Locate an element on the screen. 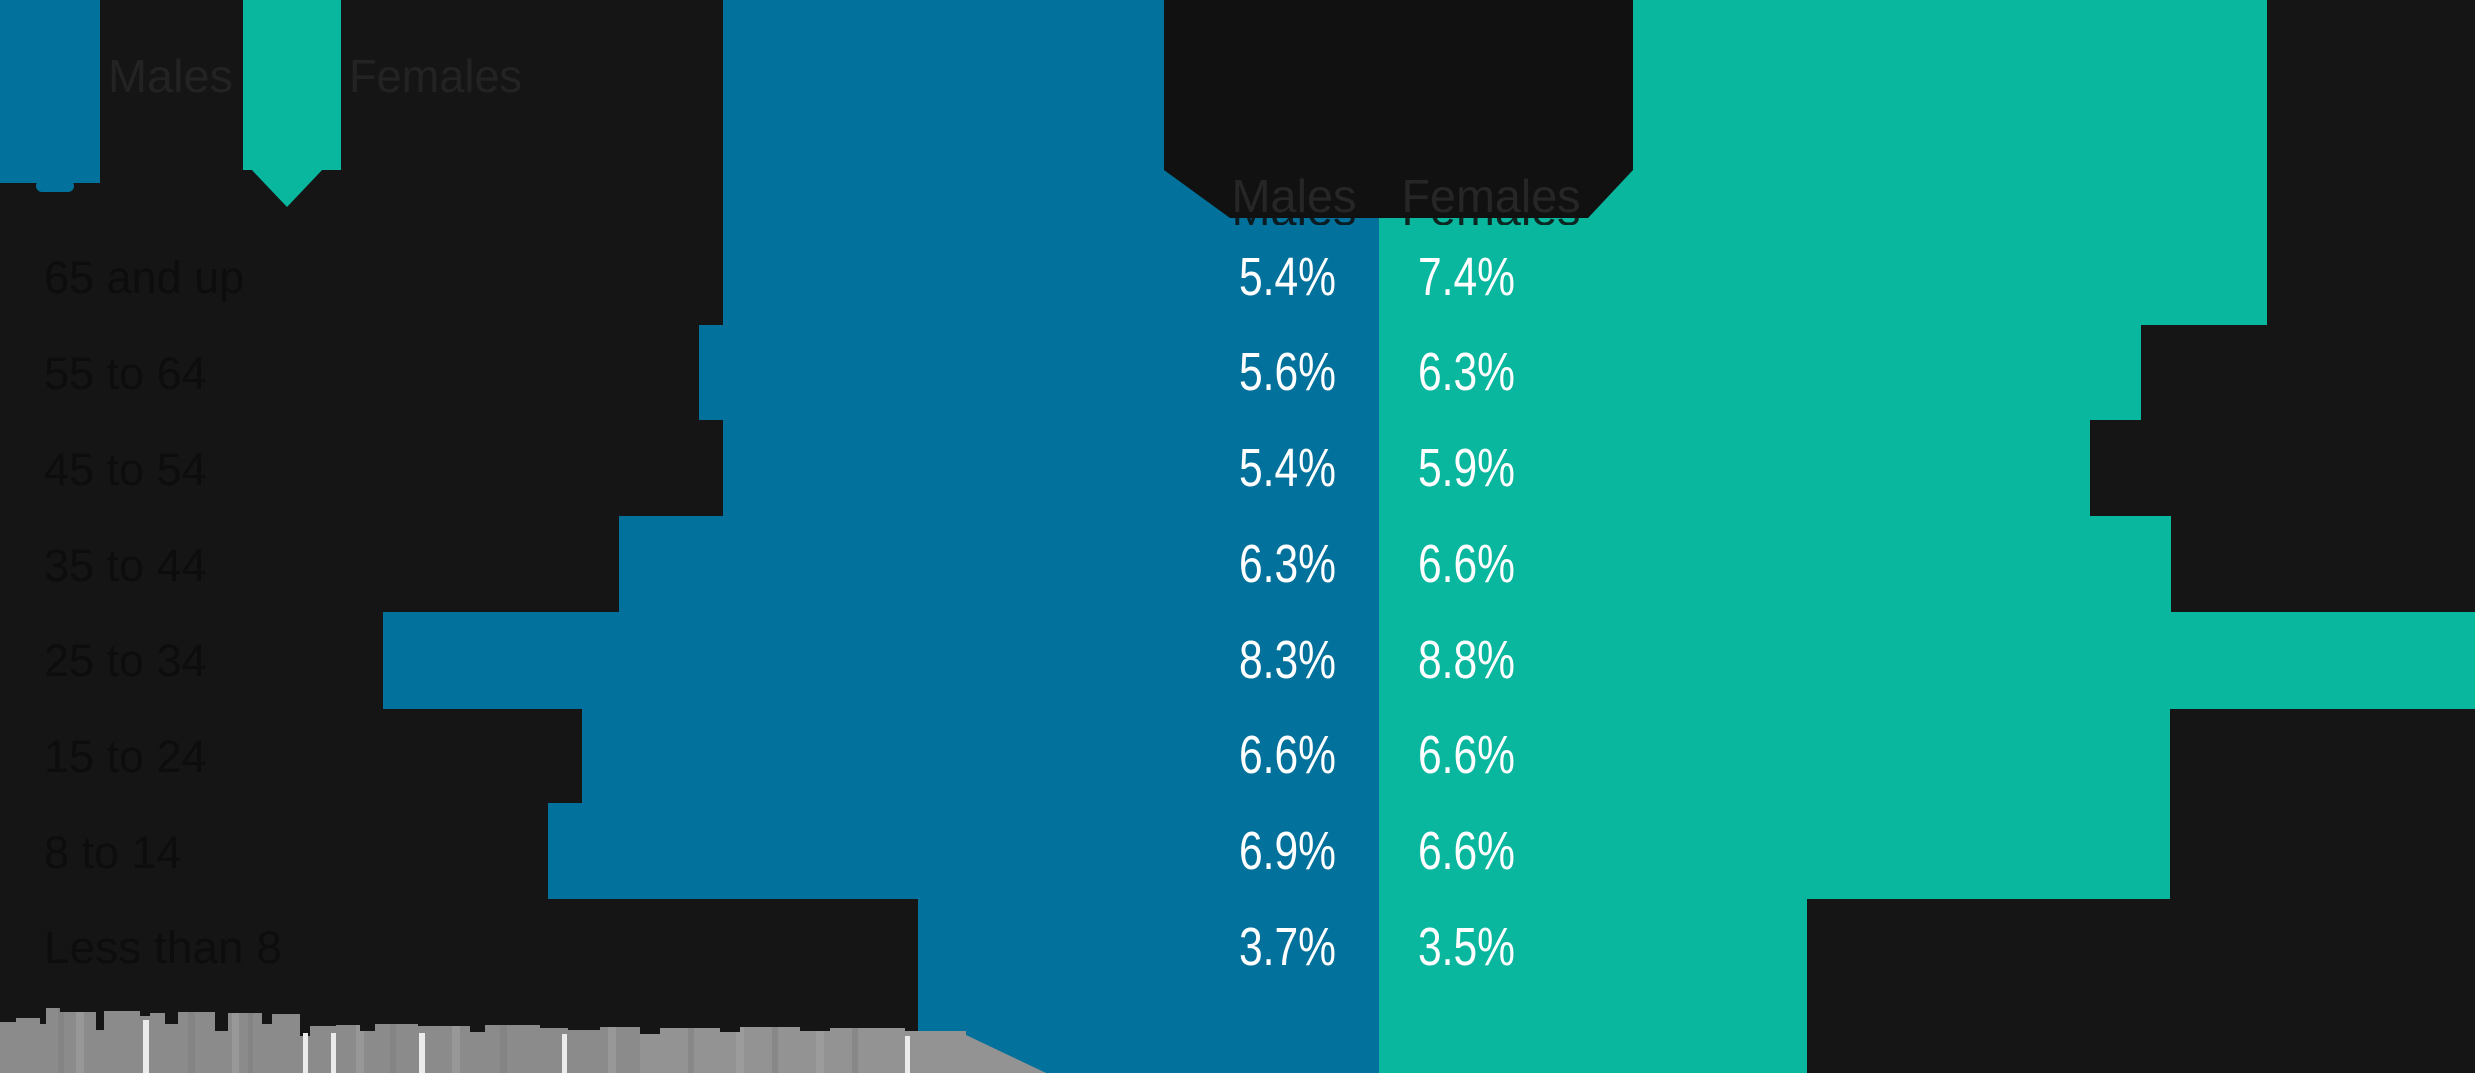 The width and height of the screenshot is (2475, 1073). svg-text: 35 to 44 is located at coordinates (125, 565).